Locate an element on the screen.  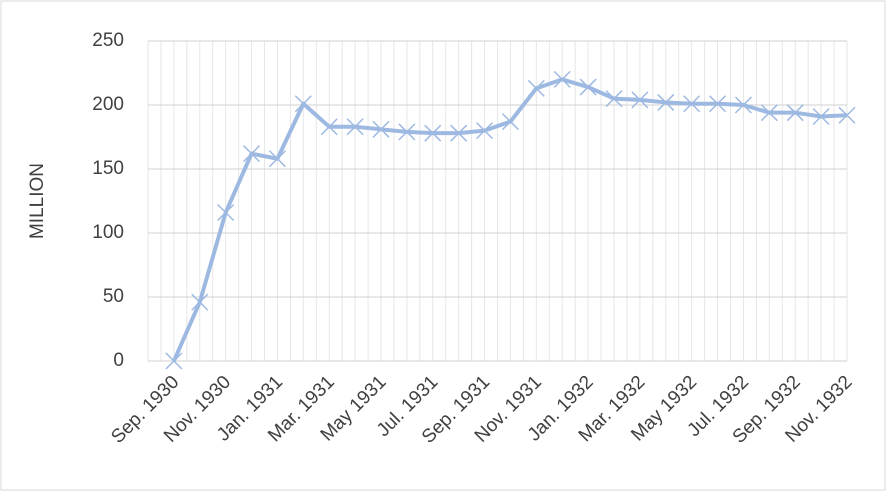
y-tick-label: 150 is located at coordinates (108, 168).